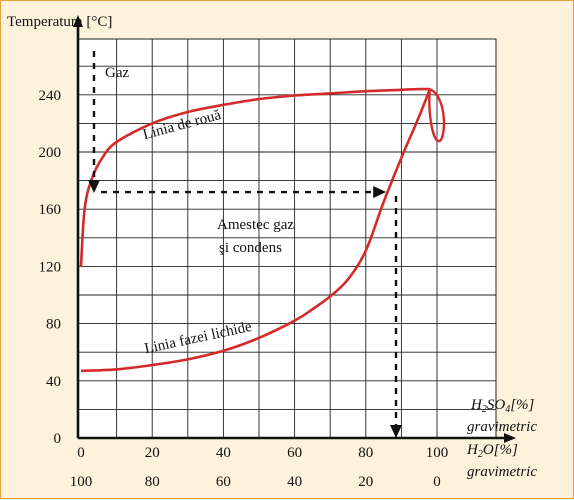 The image size is (574, 500). What do you see at coordinates (152, 482) in the screenshot?
I see `x-tick-label-secondary: 80` at bounding box center [152, 482].